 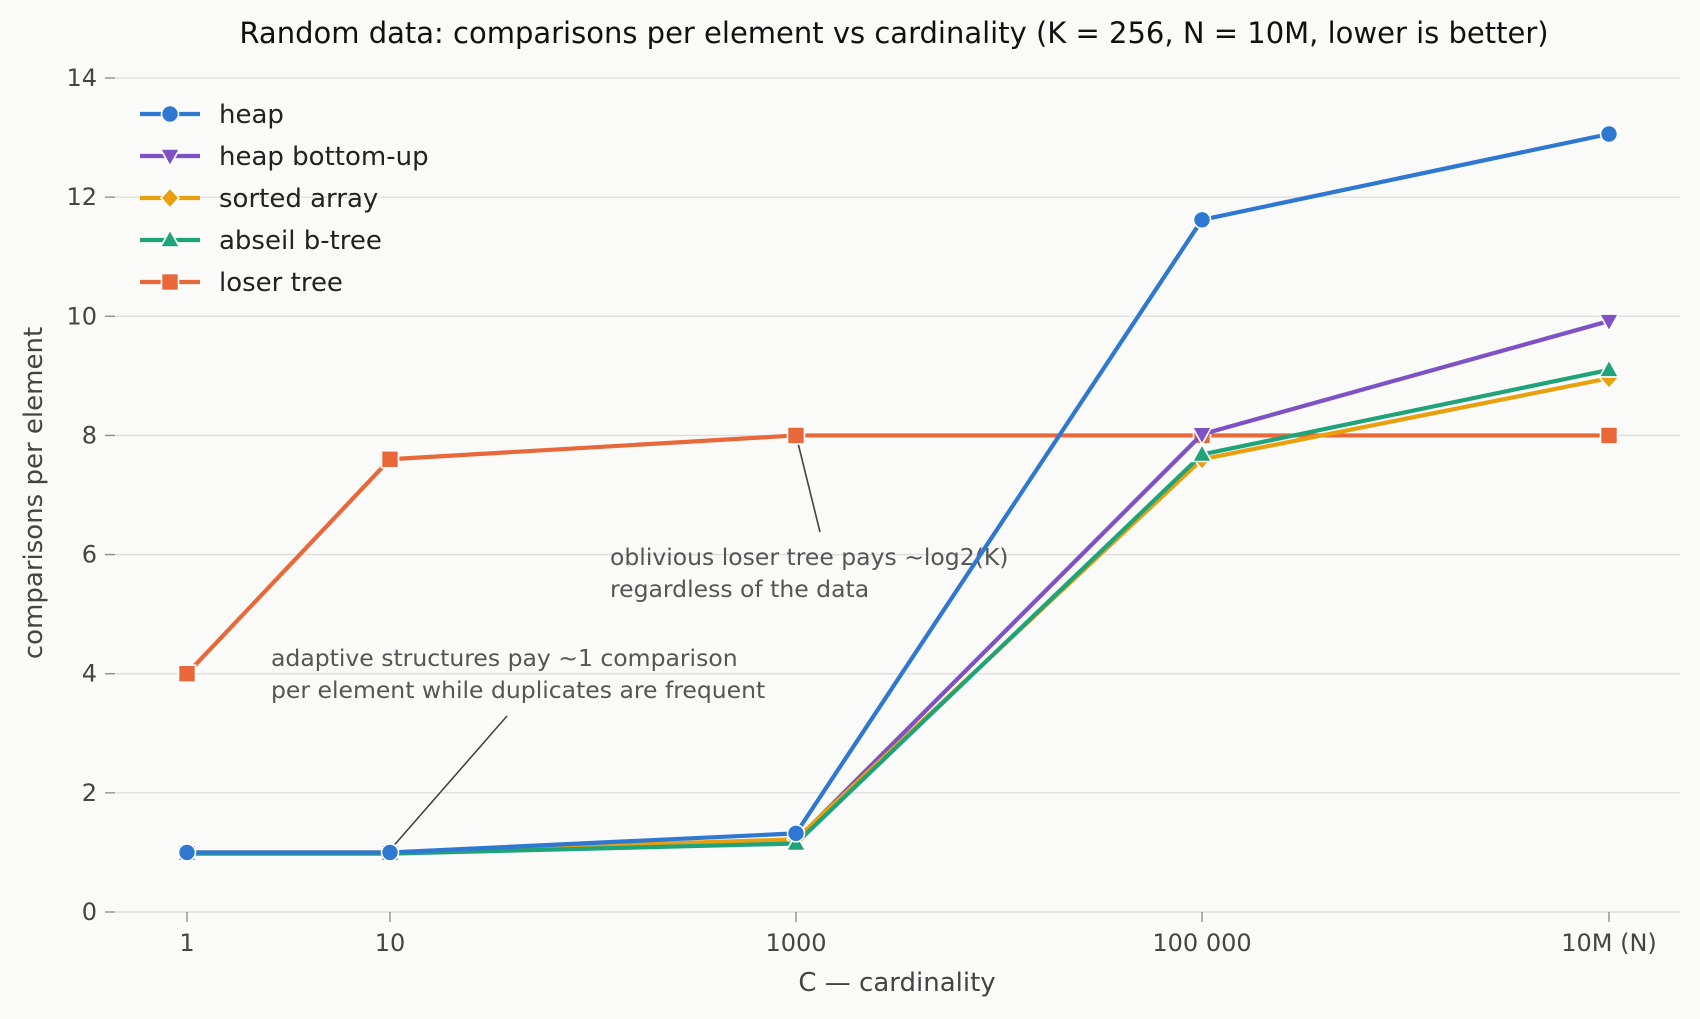 What do you see at coordinates (186, 943) in the screenshot?
I see `x-tick-label: 1` at bounding box center [186, 943].